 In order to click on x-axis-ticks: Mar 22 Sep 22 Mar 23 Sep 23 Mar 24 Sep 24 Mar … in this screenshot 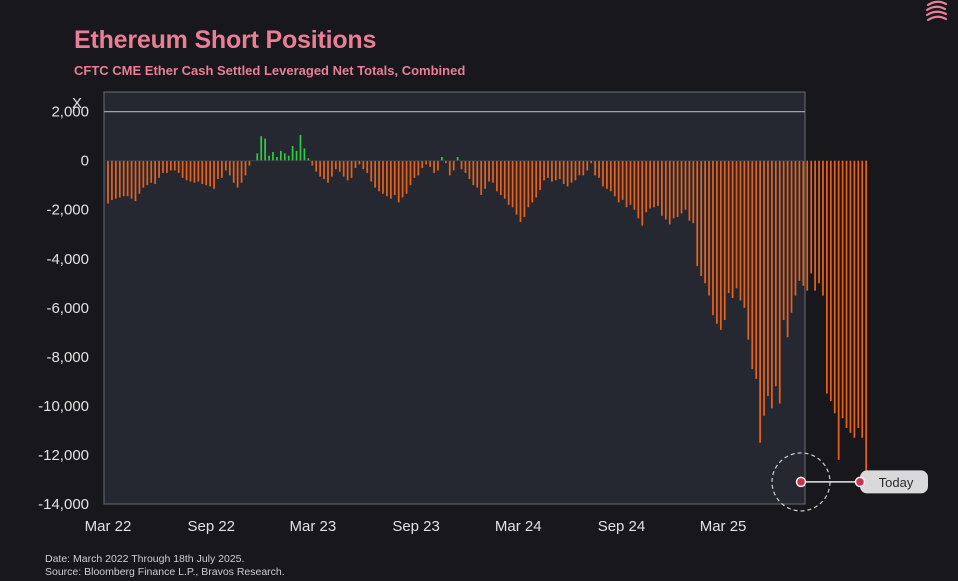, I will do `click(416, 526)`.